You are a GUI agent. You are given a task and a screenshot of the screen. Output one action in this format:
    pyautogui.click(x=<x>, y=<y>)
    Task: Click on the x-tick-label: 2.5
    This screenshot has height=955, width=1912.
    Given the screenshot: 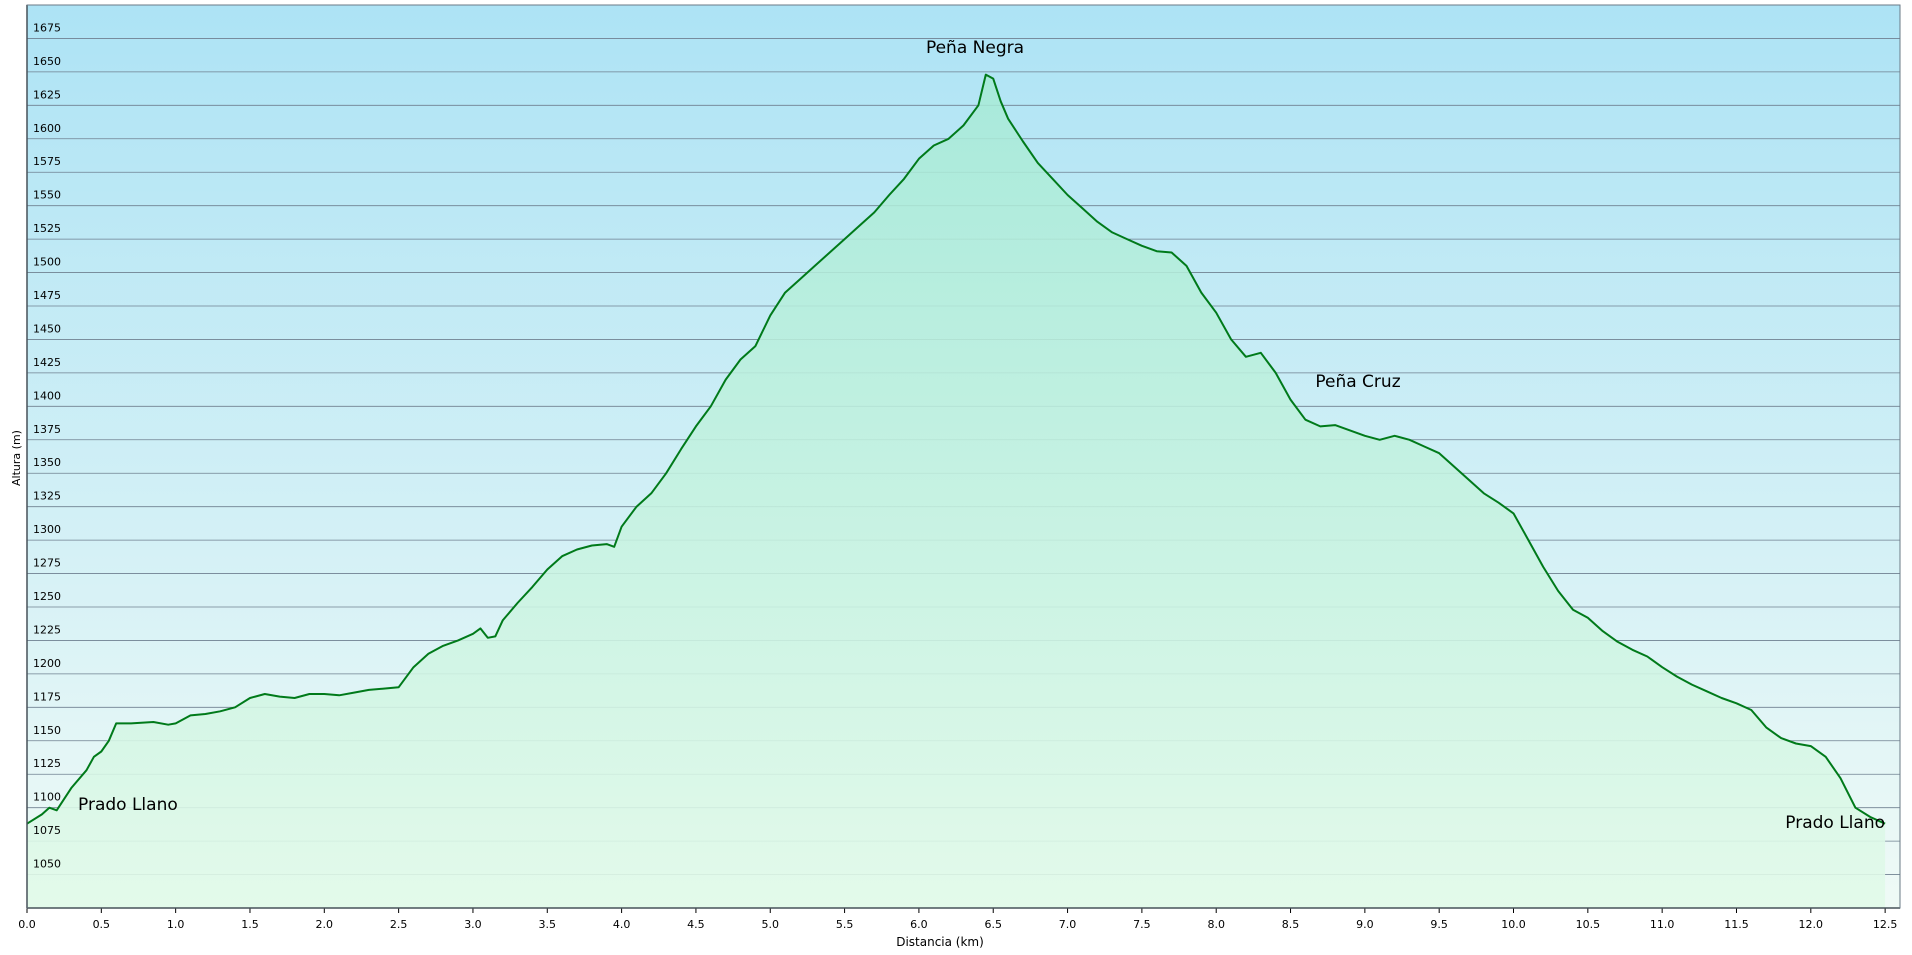 What is the action you would take?
    pyautogui.click(x=399, y=924)
    